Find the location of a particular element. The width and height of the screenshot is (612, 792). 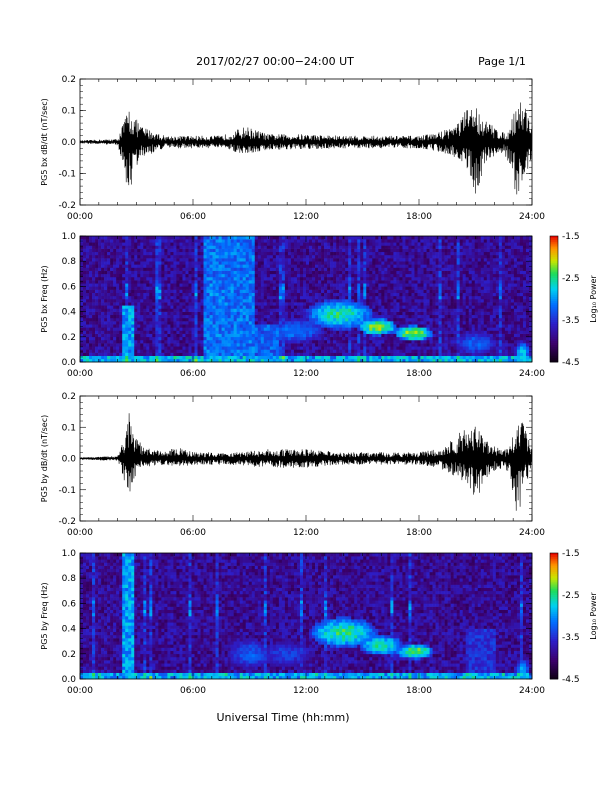

y-axis-label: PG5 bx dB/dt (nT/sec) is located at coordinates (44, 141).